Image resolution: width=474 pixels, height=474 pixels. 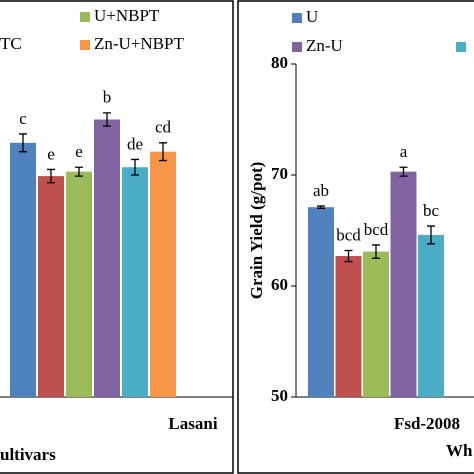 I want to click on y-tick-label: 60, so click(x=279, y=284).